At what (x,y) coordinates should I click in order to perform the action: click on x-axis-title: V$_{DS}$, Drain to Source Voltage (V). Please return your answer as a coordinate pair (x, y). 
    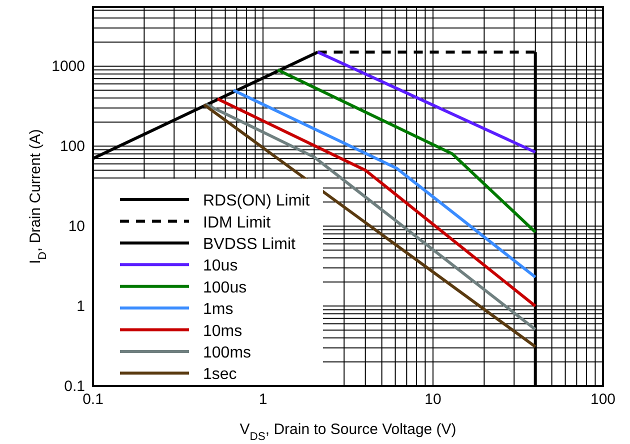
    Looking at the image, I should click on (348, 432).